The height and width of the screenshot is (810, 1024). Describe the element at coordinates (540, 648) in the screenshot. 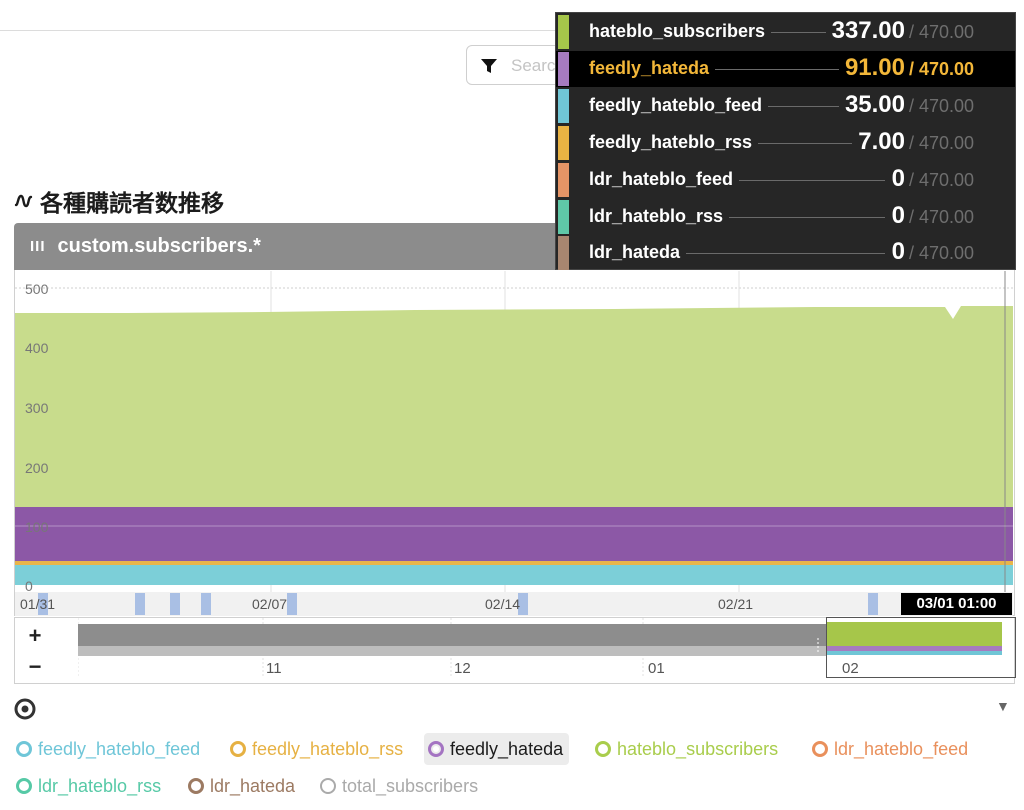

I see `overview-mini-chart` at that location.